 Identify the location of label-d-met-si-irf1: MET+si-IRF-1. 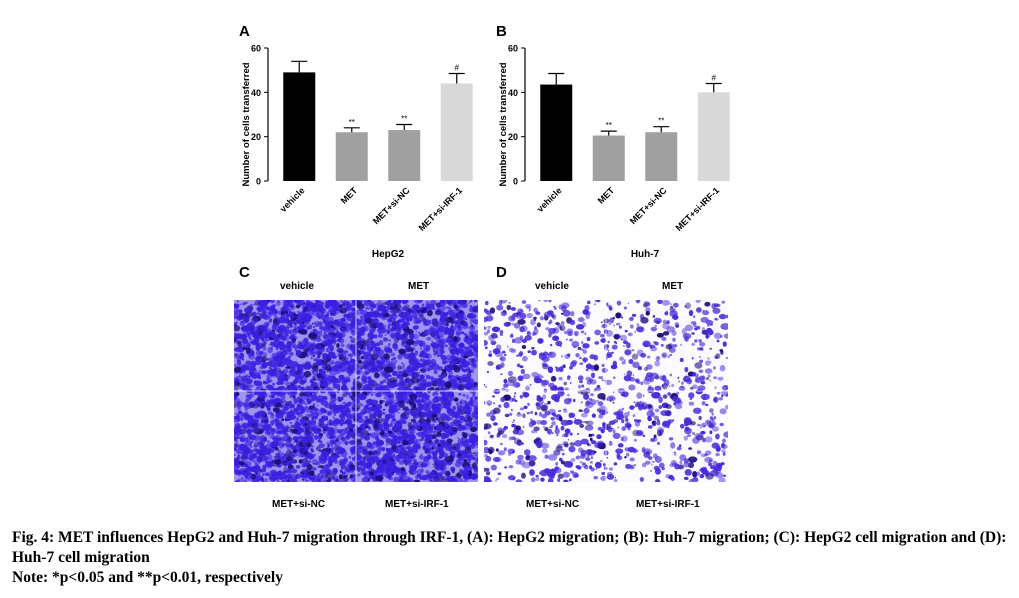
(668, 504).